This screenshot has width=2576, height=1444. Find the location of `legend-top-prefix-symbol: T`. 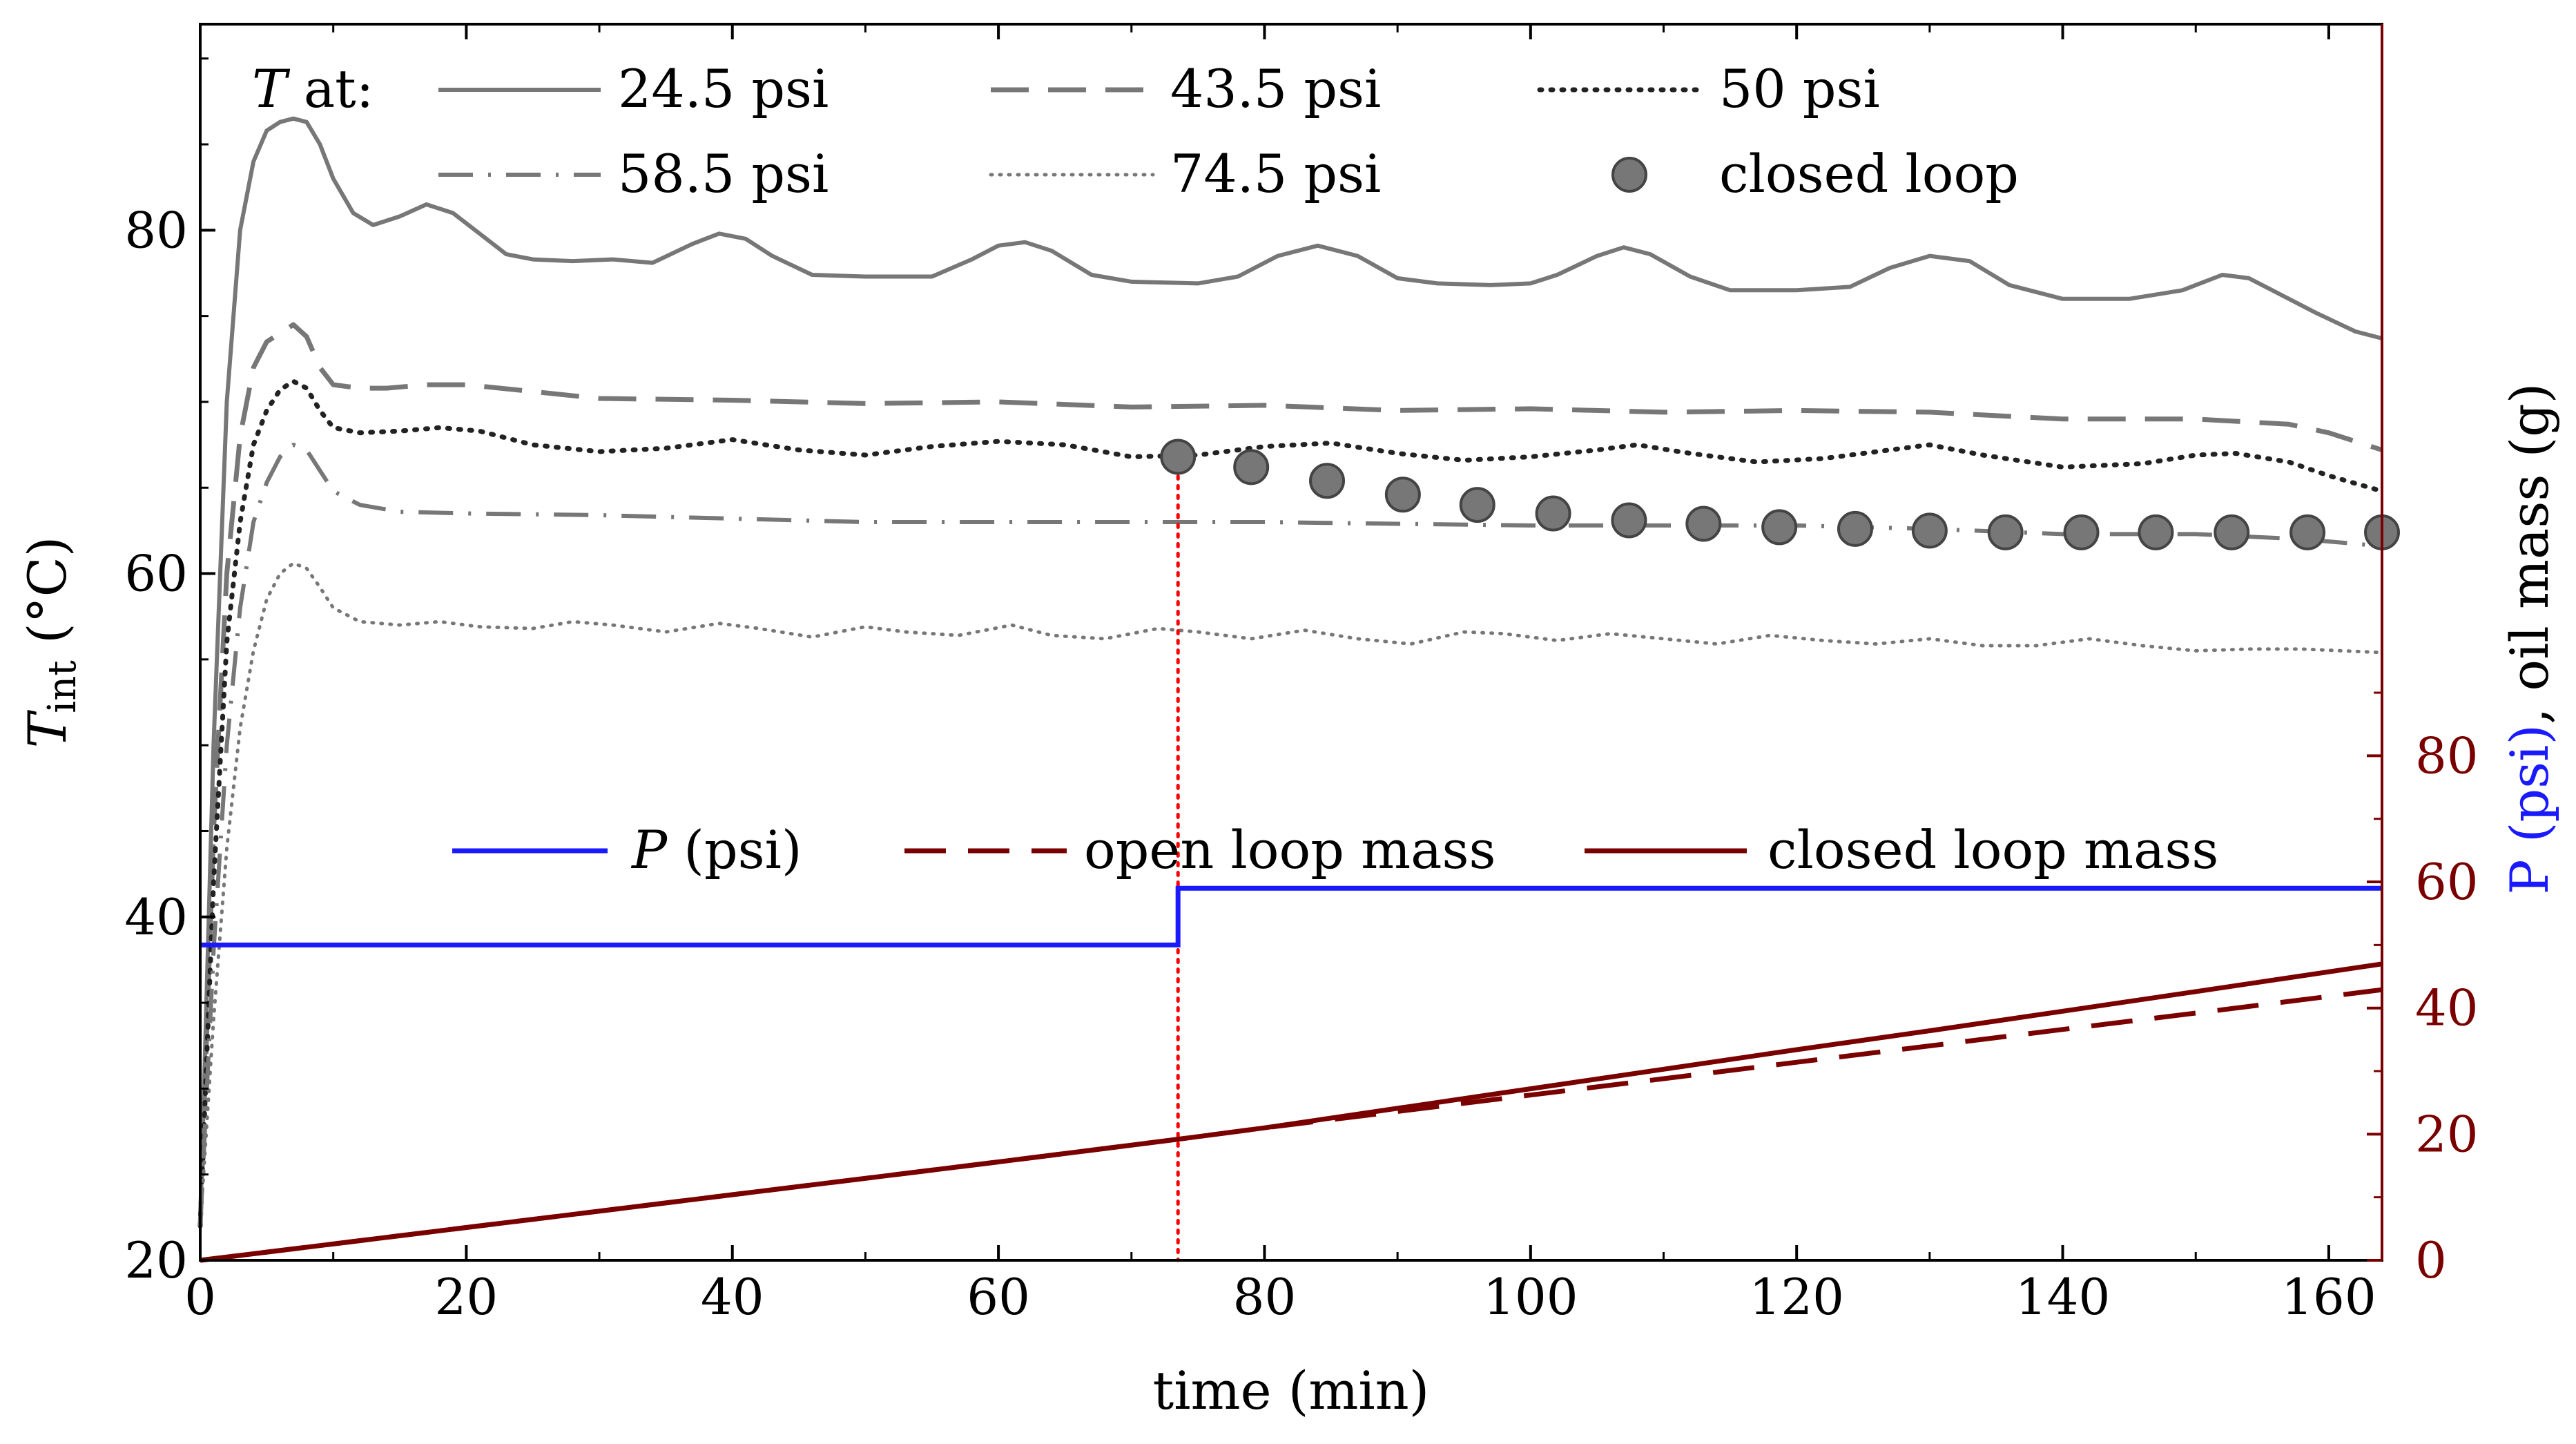

legend-top-prefix-symbol: T is located at coordinates (271, 88).